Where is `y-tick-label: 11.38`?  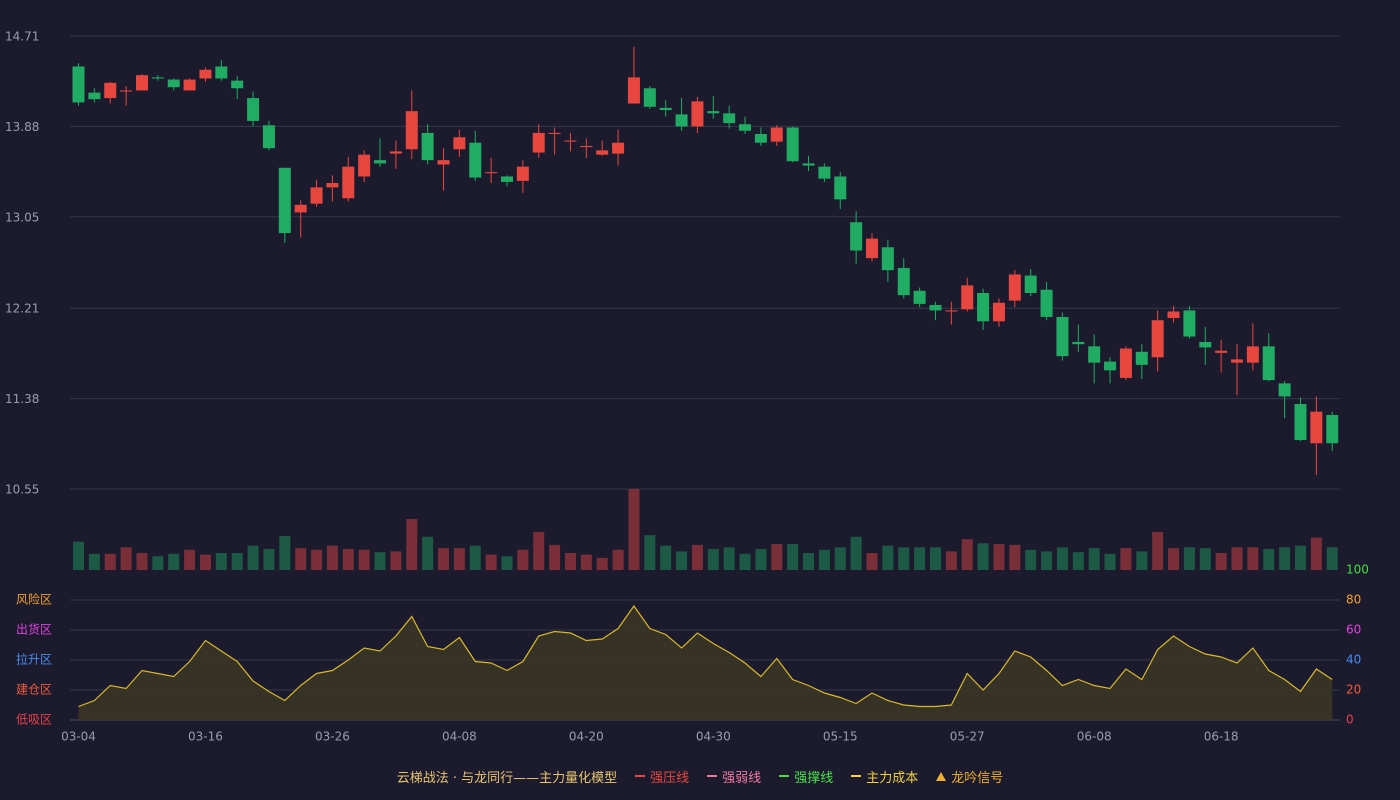
y-tick-label: 11.38 is located at coordinates (22, 399).